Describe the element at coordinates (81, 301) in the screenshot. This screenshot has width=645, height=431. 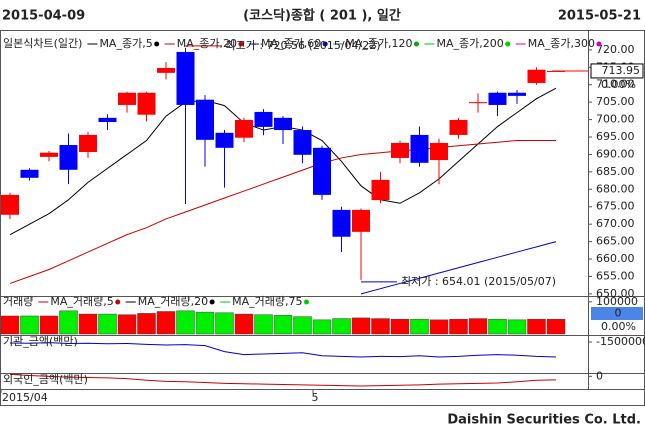
I see `legend-label: MA_거래량,5` at that location.